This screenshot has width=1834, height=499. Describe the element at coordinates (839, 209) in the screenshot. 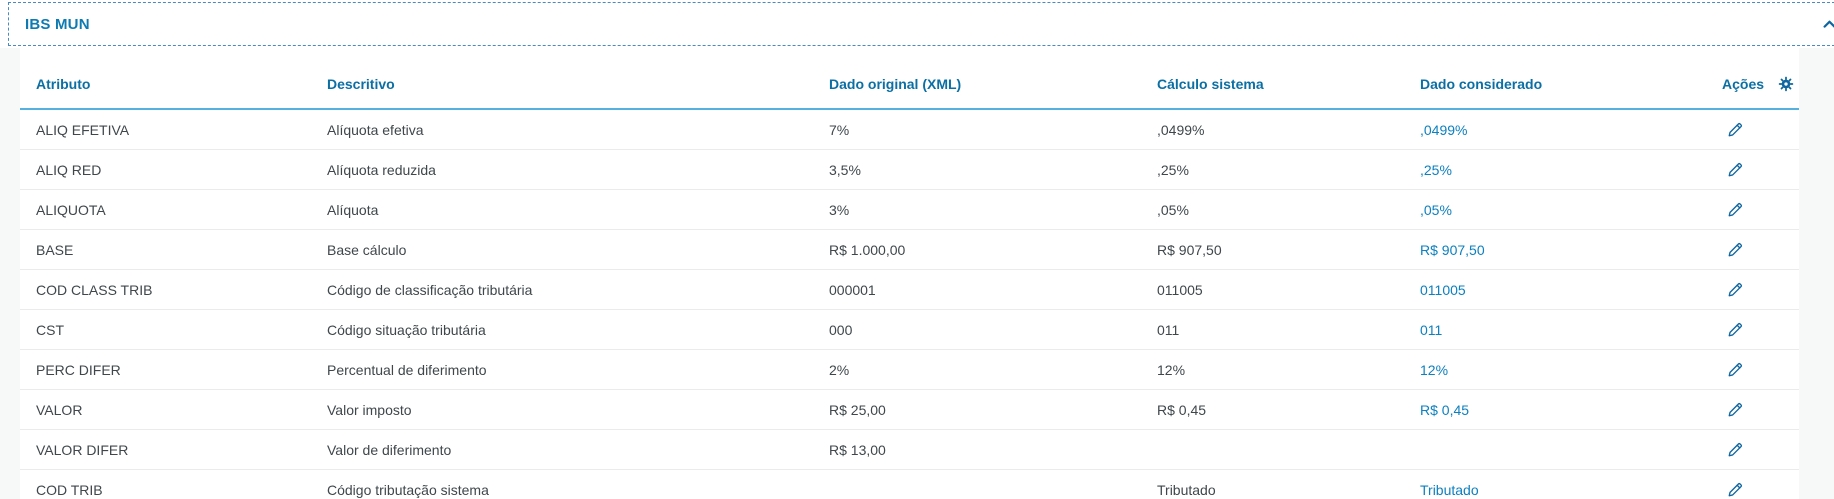

I see `cell-dado-original: 3%` at that location.